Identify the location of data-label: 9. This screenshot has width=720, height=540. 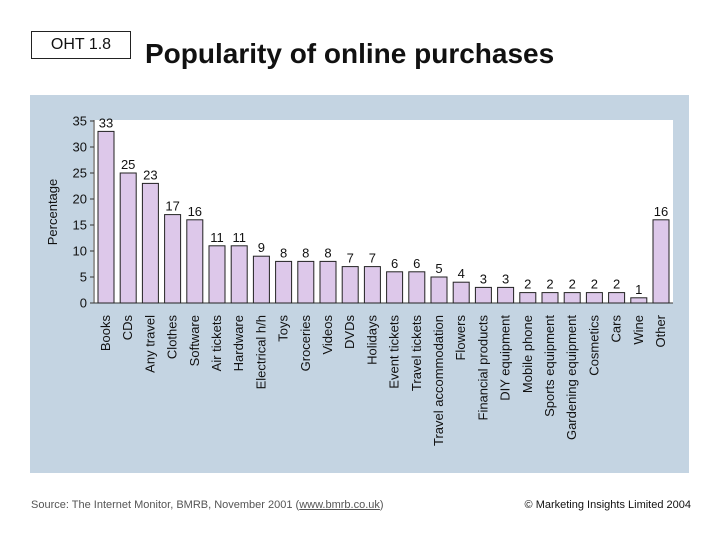
(261, 247).